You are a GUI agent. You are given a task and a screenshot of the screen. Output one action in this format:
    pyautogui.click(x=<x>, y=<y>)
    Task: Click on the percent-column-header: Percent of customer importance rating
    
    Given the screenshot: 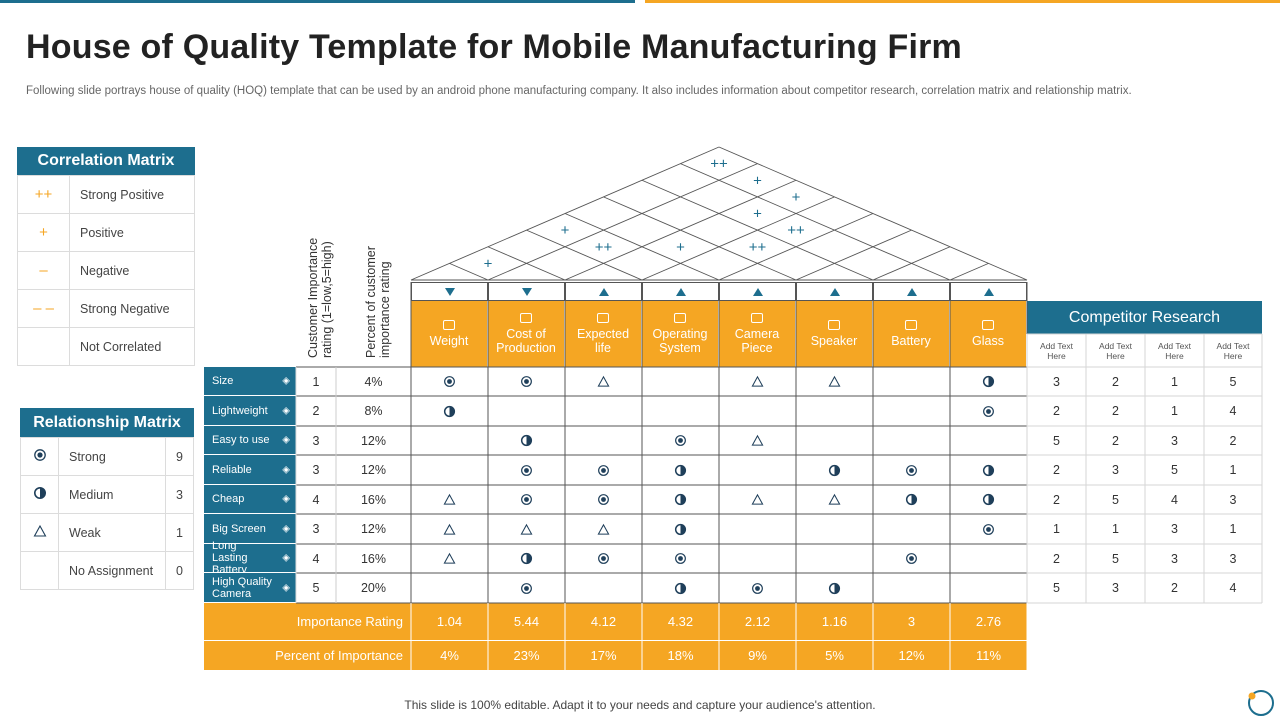 What is the action you would take?
    pyautogui.click(x=378, y=302)
    